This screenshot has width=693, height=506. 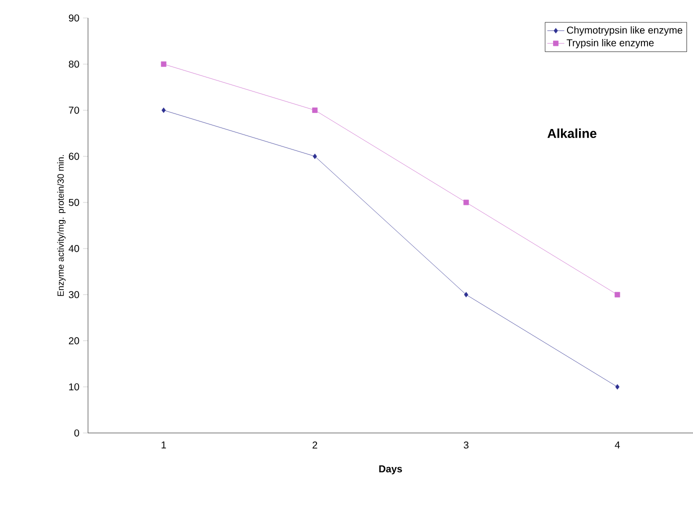 What do you see at coordinates (610, 43) in the screenshot?
I see `legend-label: Trypsin like enzyme` at bounding box center [610, 43].